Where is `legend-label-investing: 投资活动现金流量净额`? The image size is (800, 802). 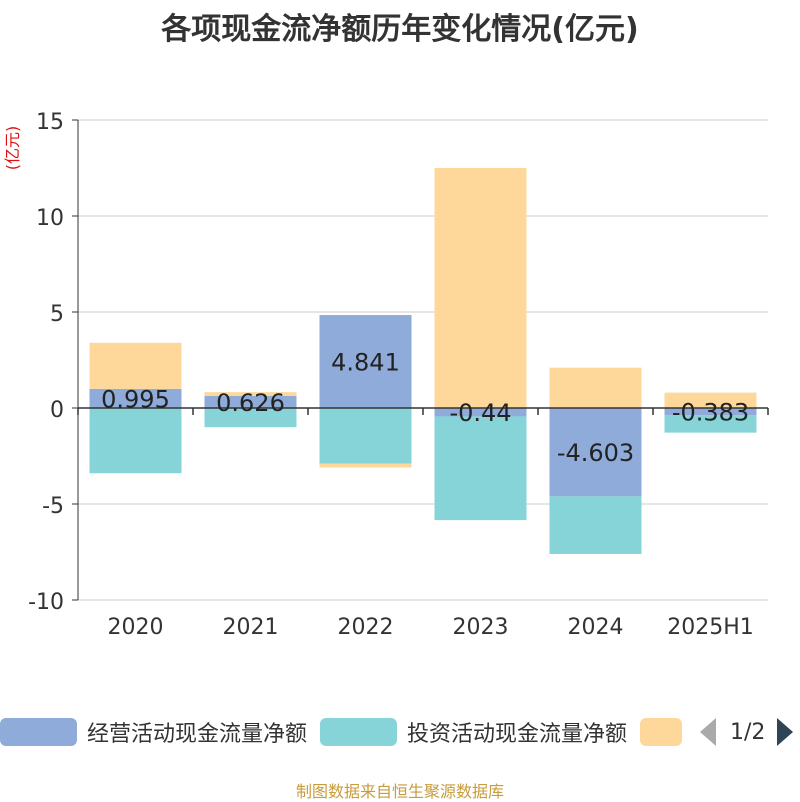 legend-label-investing: 投资活动现金流量净额 is located at coordinates (517, 734).